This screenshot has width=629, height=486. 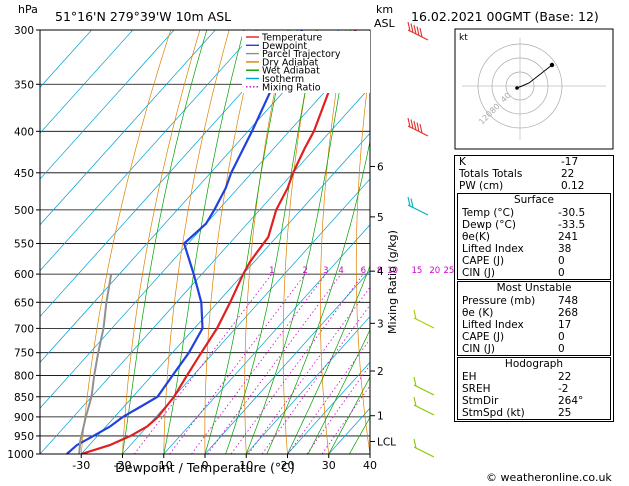 I want to click on table-row: θe(K) 241, so click(x=534, y=237).